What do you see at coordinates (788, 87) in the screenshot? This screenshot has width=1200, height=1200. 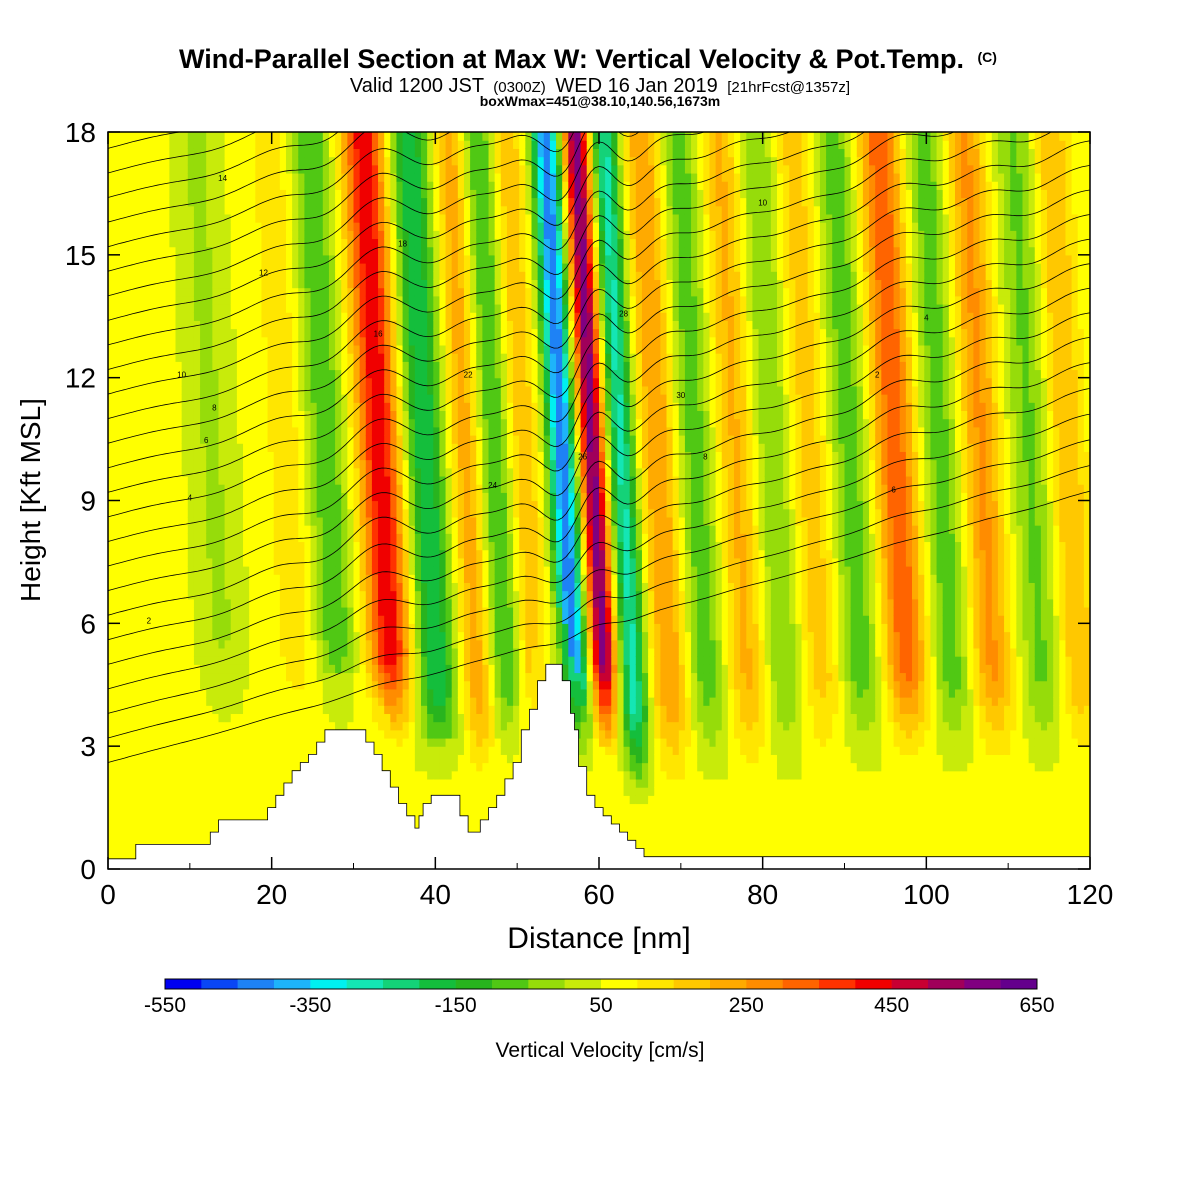 I see `subtitle-forecast: [21hrFcst@1357z]` at bounding box center [788, 87].